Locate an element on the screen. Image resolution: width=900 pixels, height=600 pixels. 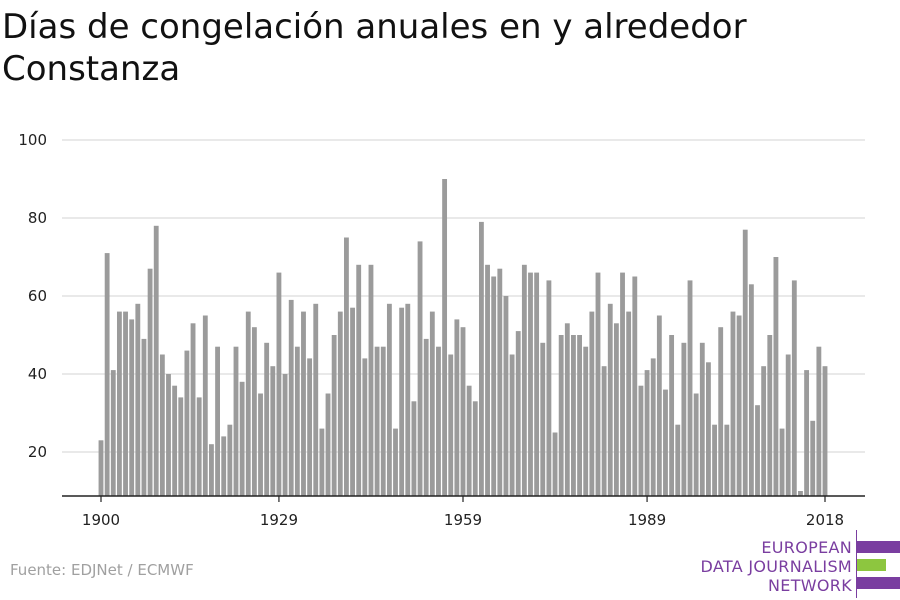
y-tick-label-80: 80 is located at coordinates (37, 218).